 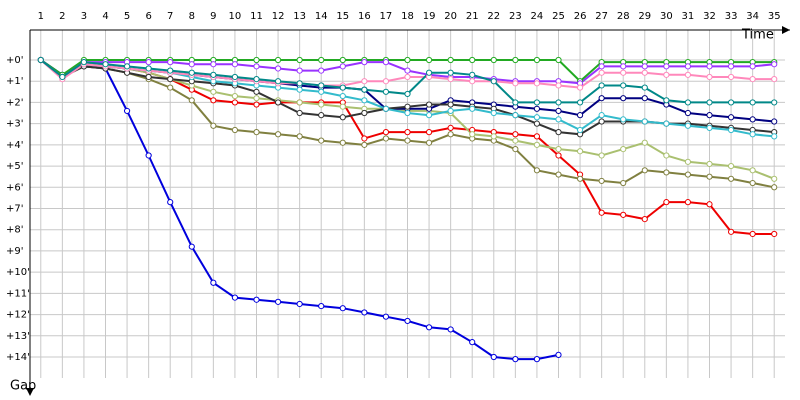 What do you see at coordinates (278, 16) in the screenshot?
I see `x-tick-label: 12` at bounding box center [278, 16].